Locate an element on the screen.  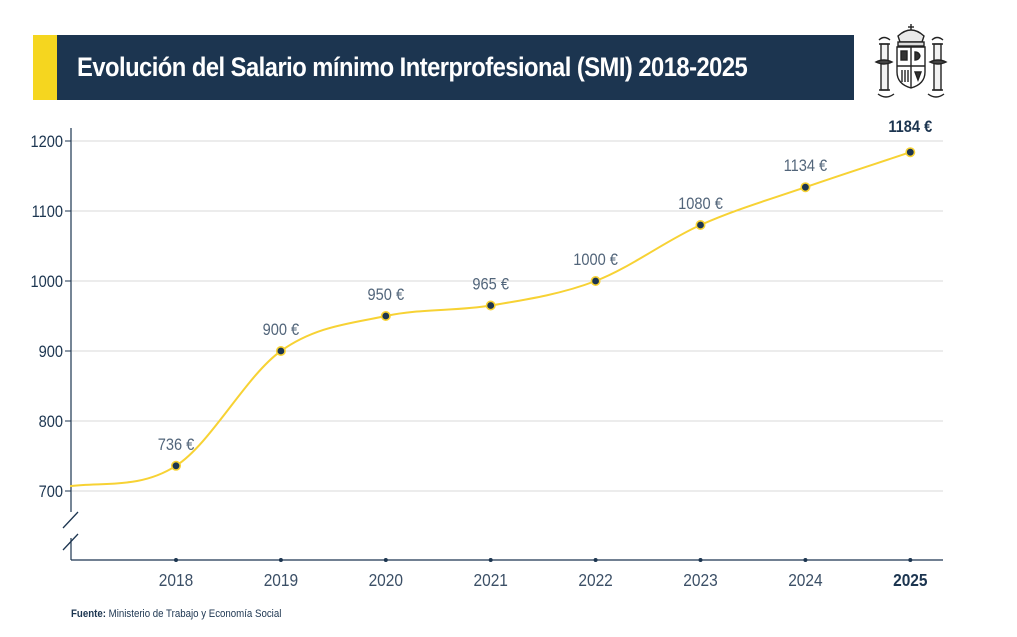
spain-coat-of-arms-icon is located at coordinates (911, 61).